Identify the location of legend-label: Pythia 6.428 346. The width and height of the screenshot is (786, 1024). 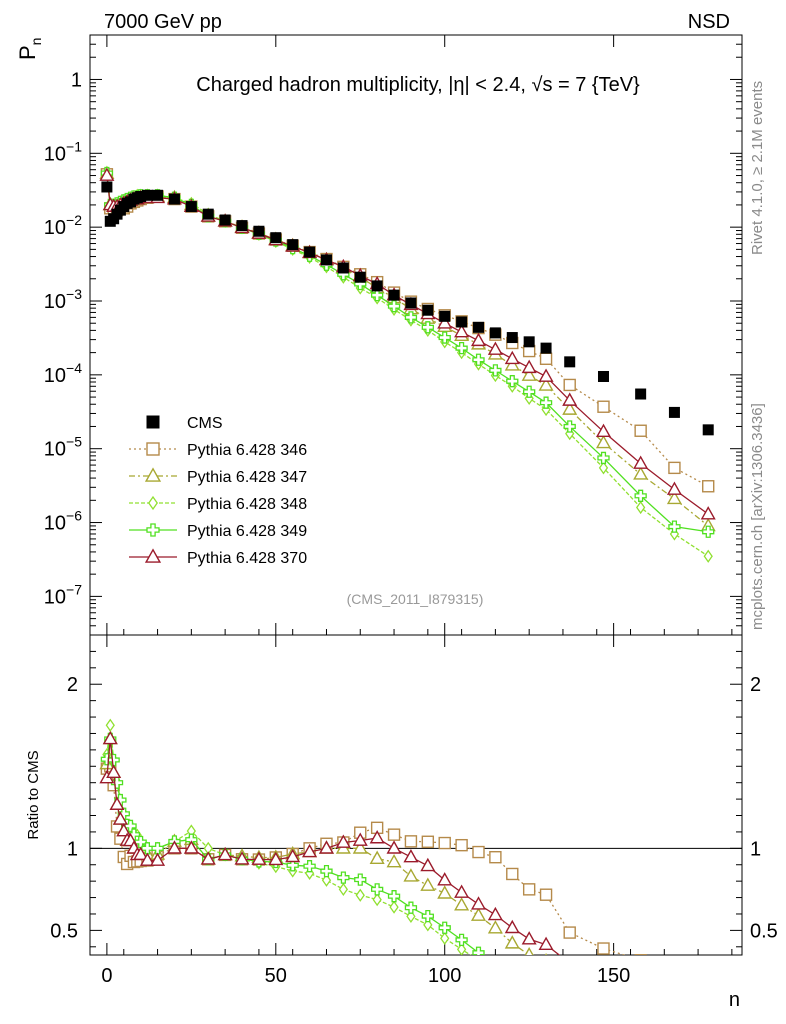
(247, 450).